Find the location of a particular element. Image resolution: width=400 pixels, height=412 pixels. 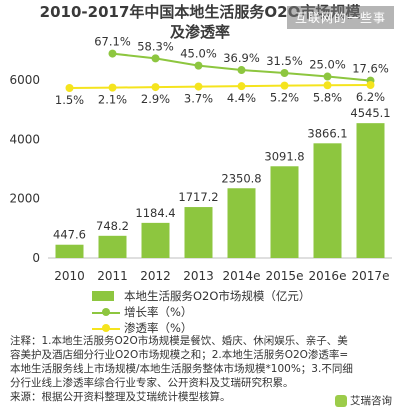

note-line: 容美护及酒店细分行业O2O市场规模之和；2.本地生活服务O2O渗透率= is located at coordinates (179, 355).